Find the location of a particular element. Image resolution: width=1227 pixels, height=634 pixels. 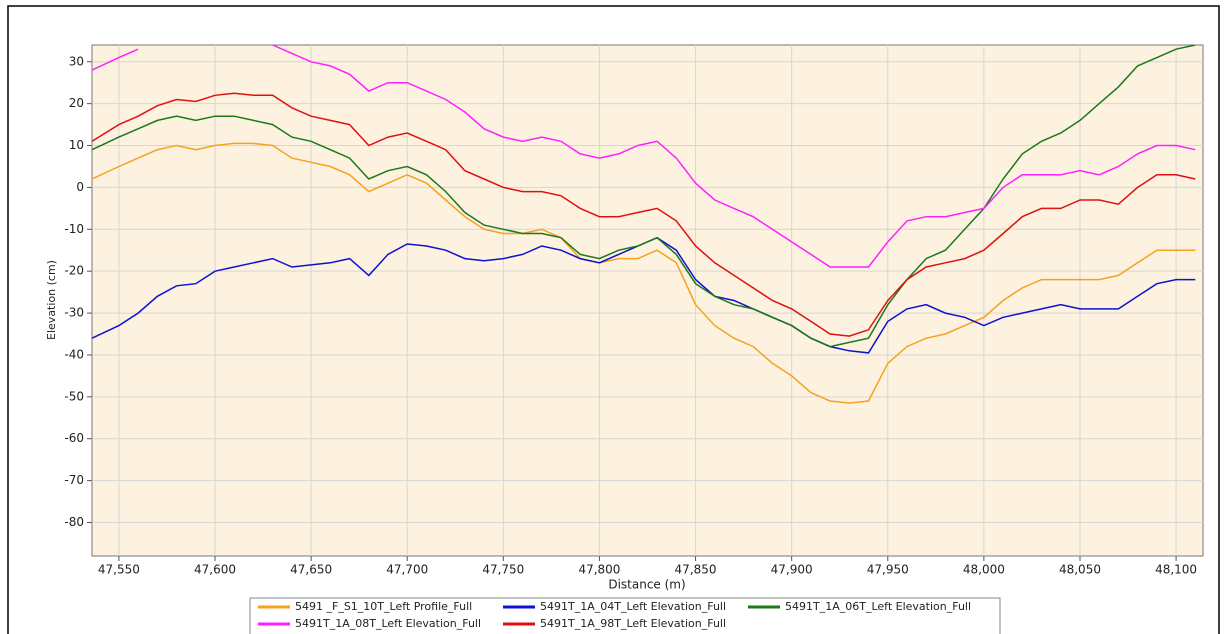

x-tick-label: 48,100 is located at coordinates (1176, 570).